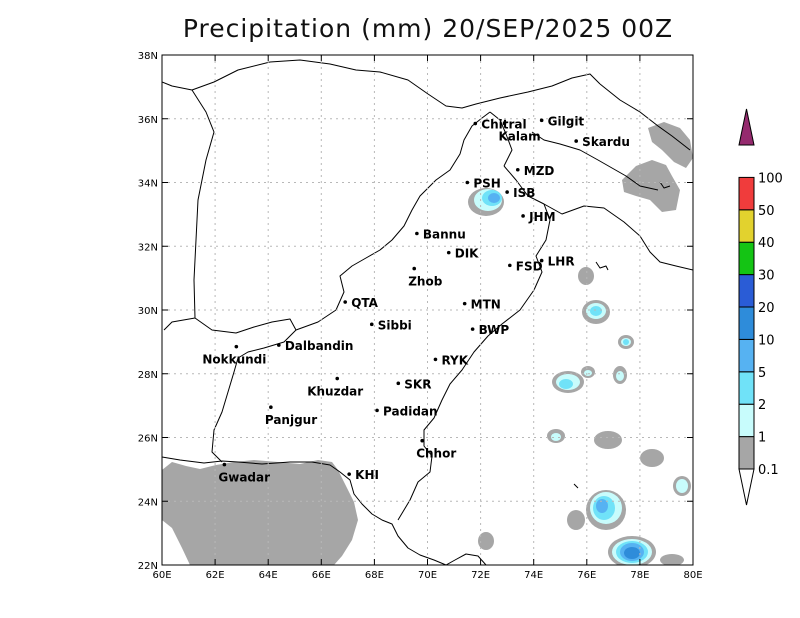 Image resolution: width=800 pixels, height=618 pixels. What do you see at coordinates (148, 439) in the screenshot?
I see `y-tick-label: 26N` at bounding box center [148, 439].